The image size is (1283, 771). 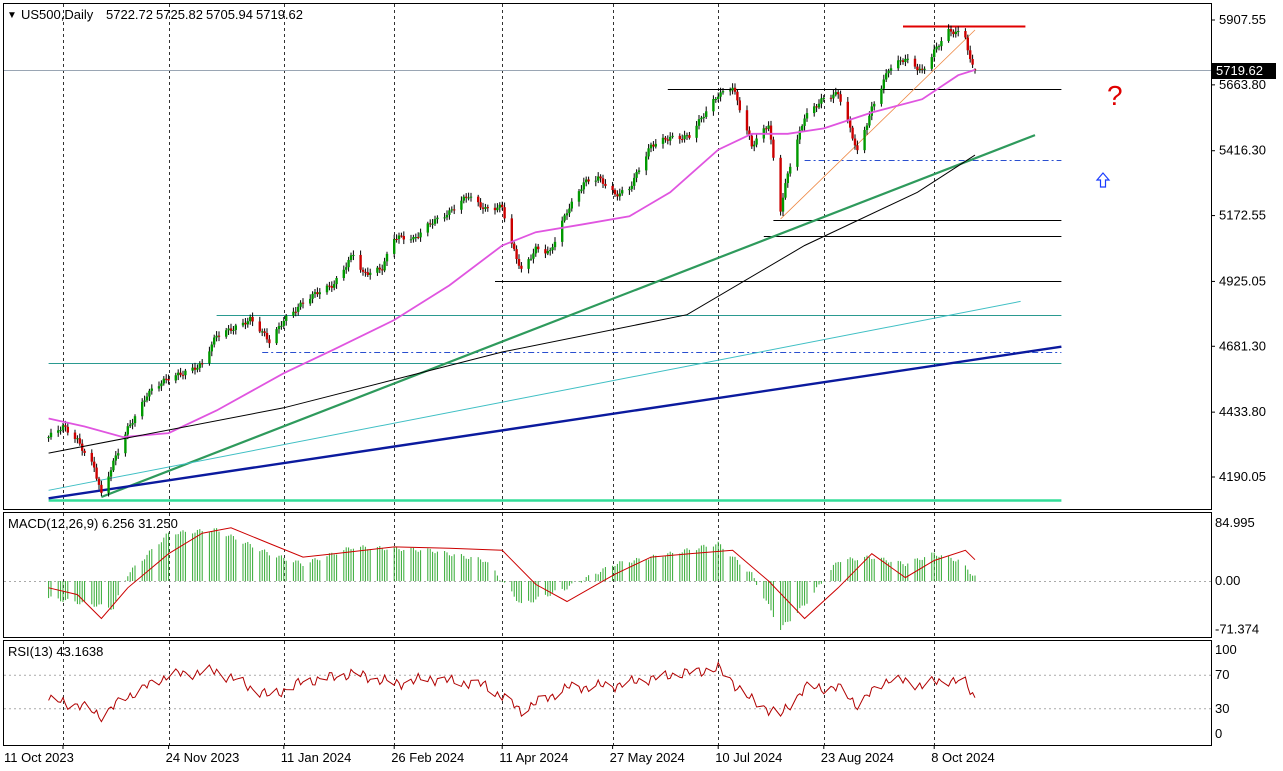 What do you see at coordinates (1242, 19) in the screenshot?
I see `price-axis-label: 5907.55` at bounding box center [1242, 19].